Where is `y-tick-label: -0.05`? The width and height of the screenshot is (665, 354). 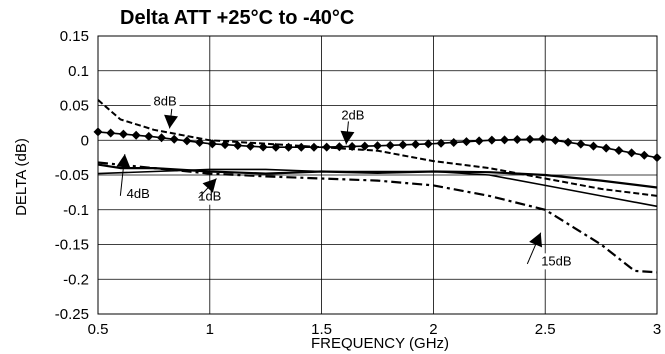 y-tick-label: -0.05 is located at coordinates (72, 175).